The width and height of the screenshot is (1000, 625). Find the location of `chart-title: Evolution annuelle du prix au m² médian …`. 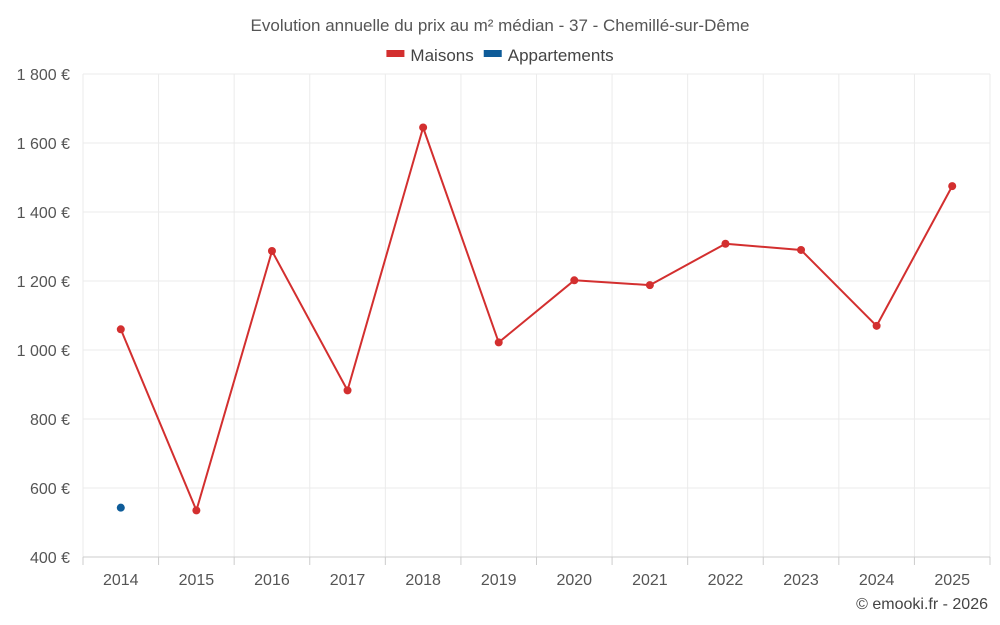

chart-title: Evolution annuelle du prix au m² médian … is located at coordinates (500, 25).